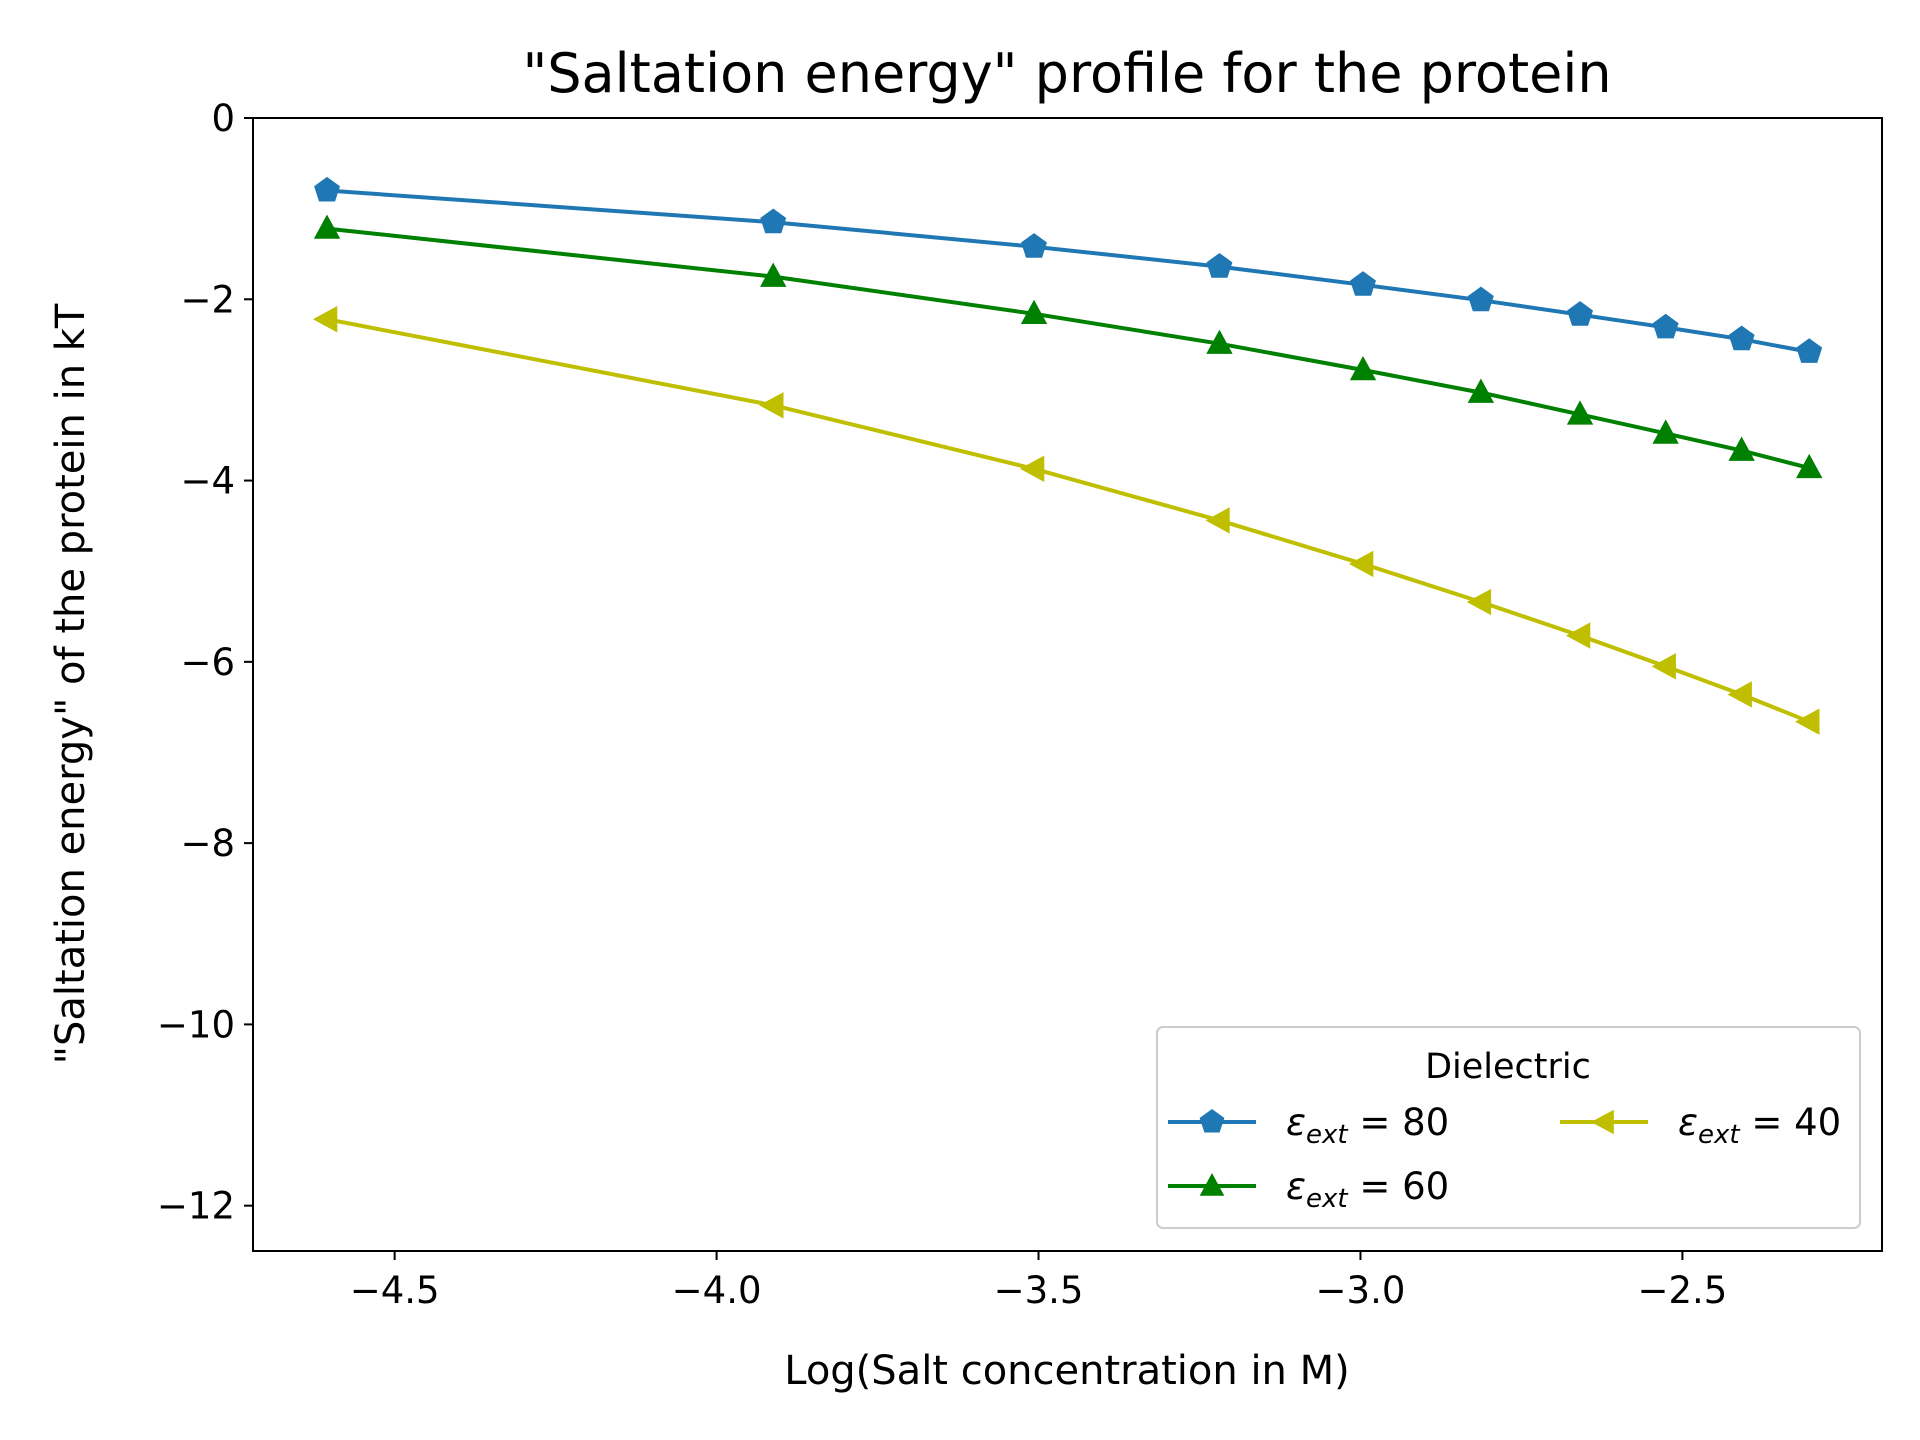 The width and height of the screenshot is (1920, 1440). I want to click on legend-entry: εext = 40, so click(1700, 1125).